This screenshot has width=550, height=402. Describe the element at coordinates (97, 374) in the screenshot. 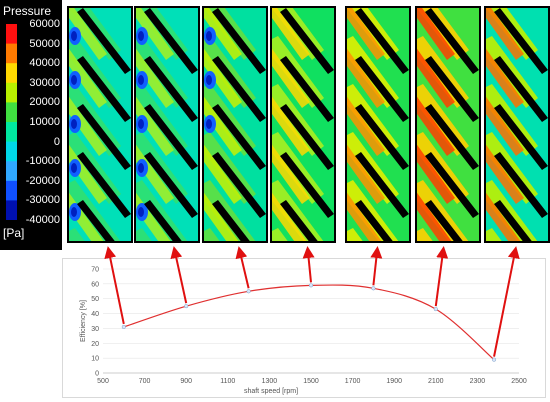

I see `y-tick-label: 0` at that location.